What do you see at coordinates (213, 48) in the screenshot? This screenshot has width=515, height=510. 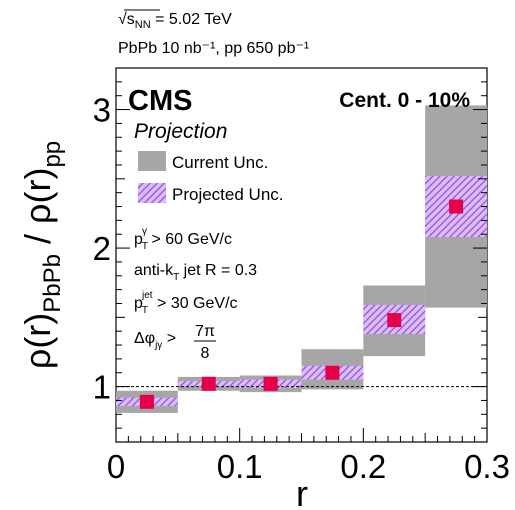 I see `lumi-text: PbPb 10 nb⁻¹, pp 650 pb⁻¹` at bounding box center [213, 48].